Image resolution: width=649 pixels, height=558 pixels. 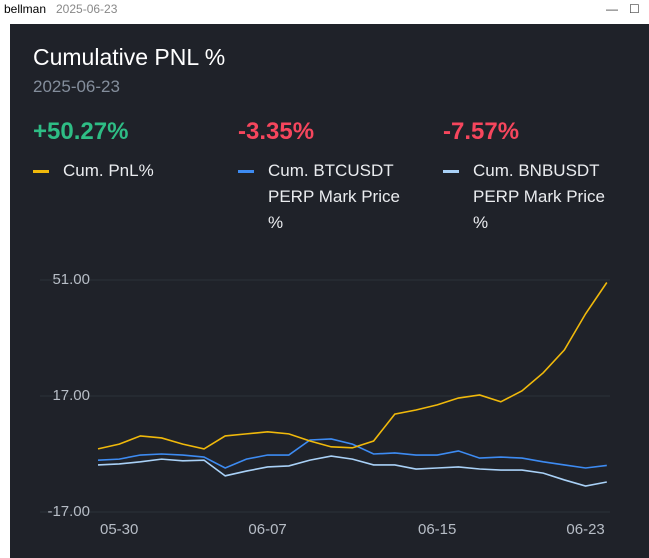 I want to click on headline-value: -7.57%, so click(x=481, y=131).